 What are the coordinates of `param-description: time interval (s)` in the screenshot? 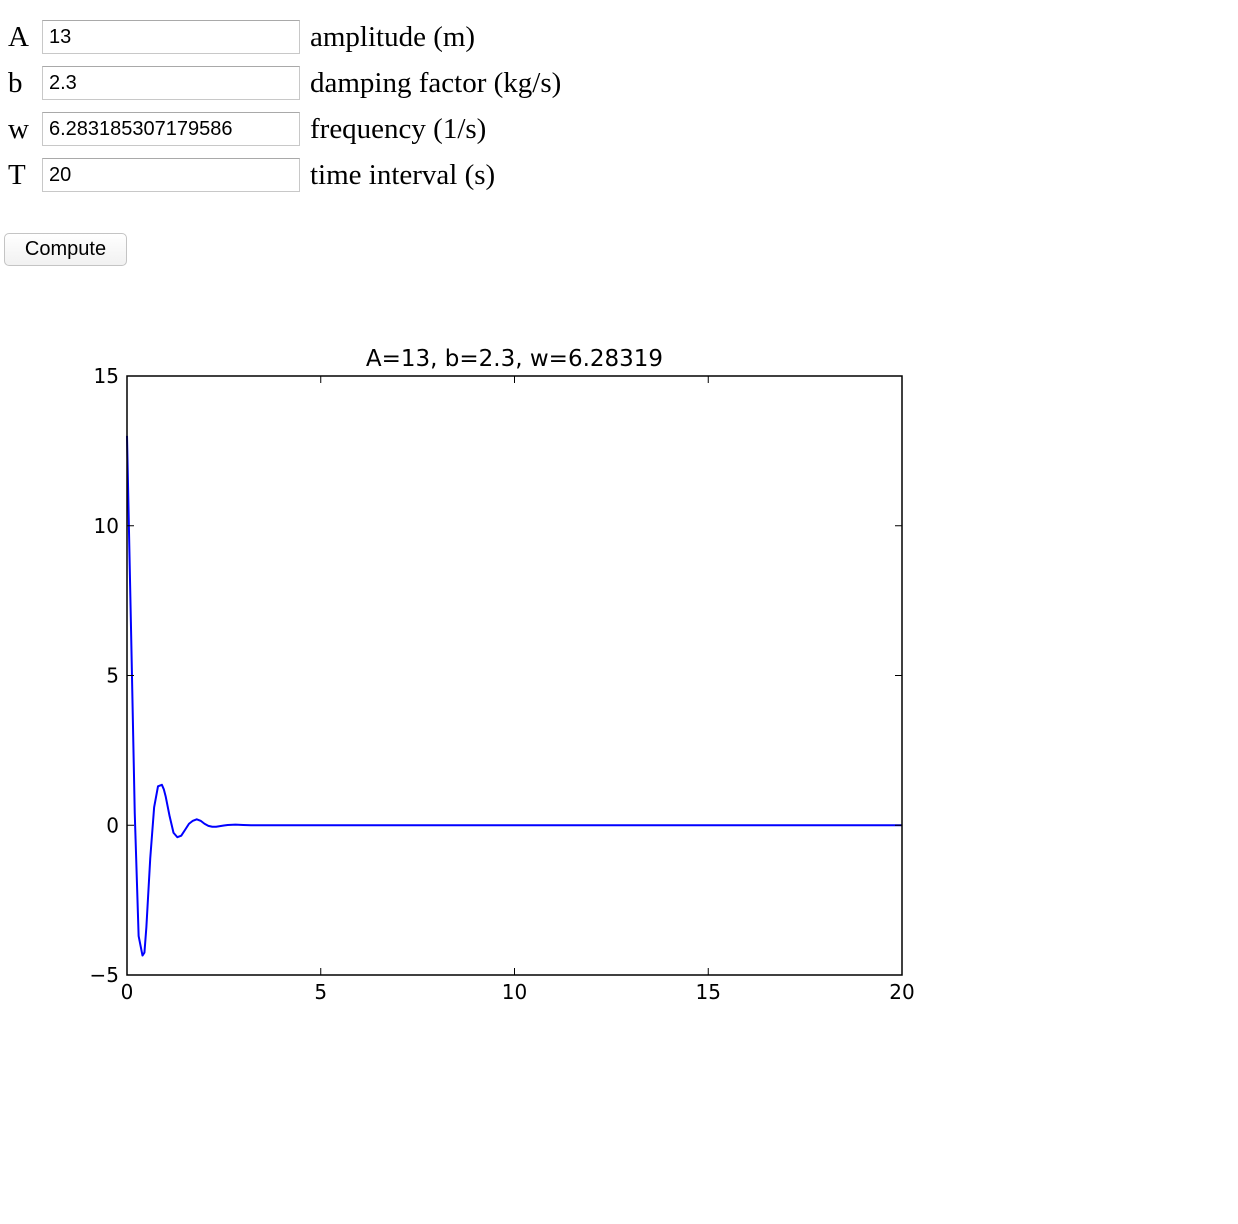 It's located at (403, 174).